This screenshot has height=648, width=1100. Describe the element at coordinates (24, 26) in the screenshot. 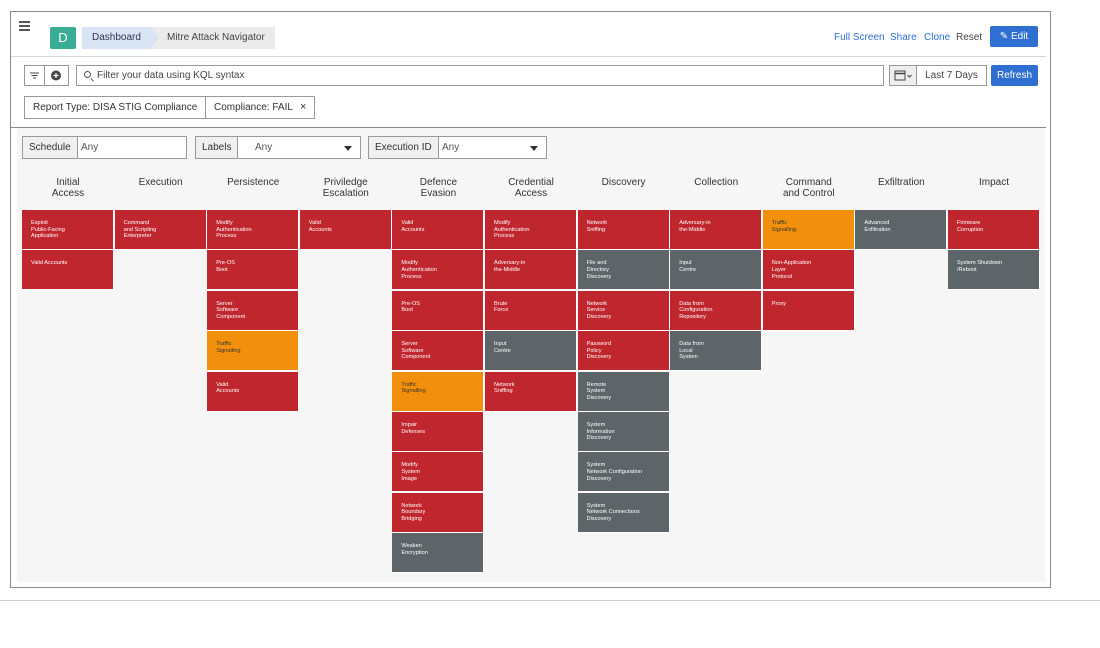

I see `menu-icon` at that location.